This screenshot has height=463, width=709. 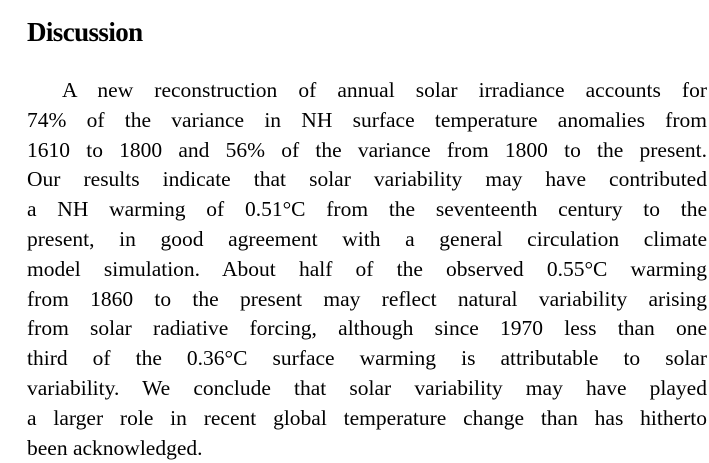 I want to click on paragraph-line: been acknowledged., so click(x=115, y=447).